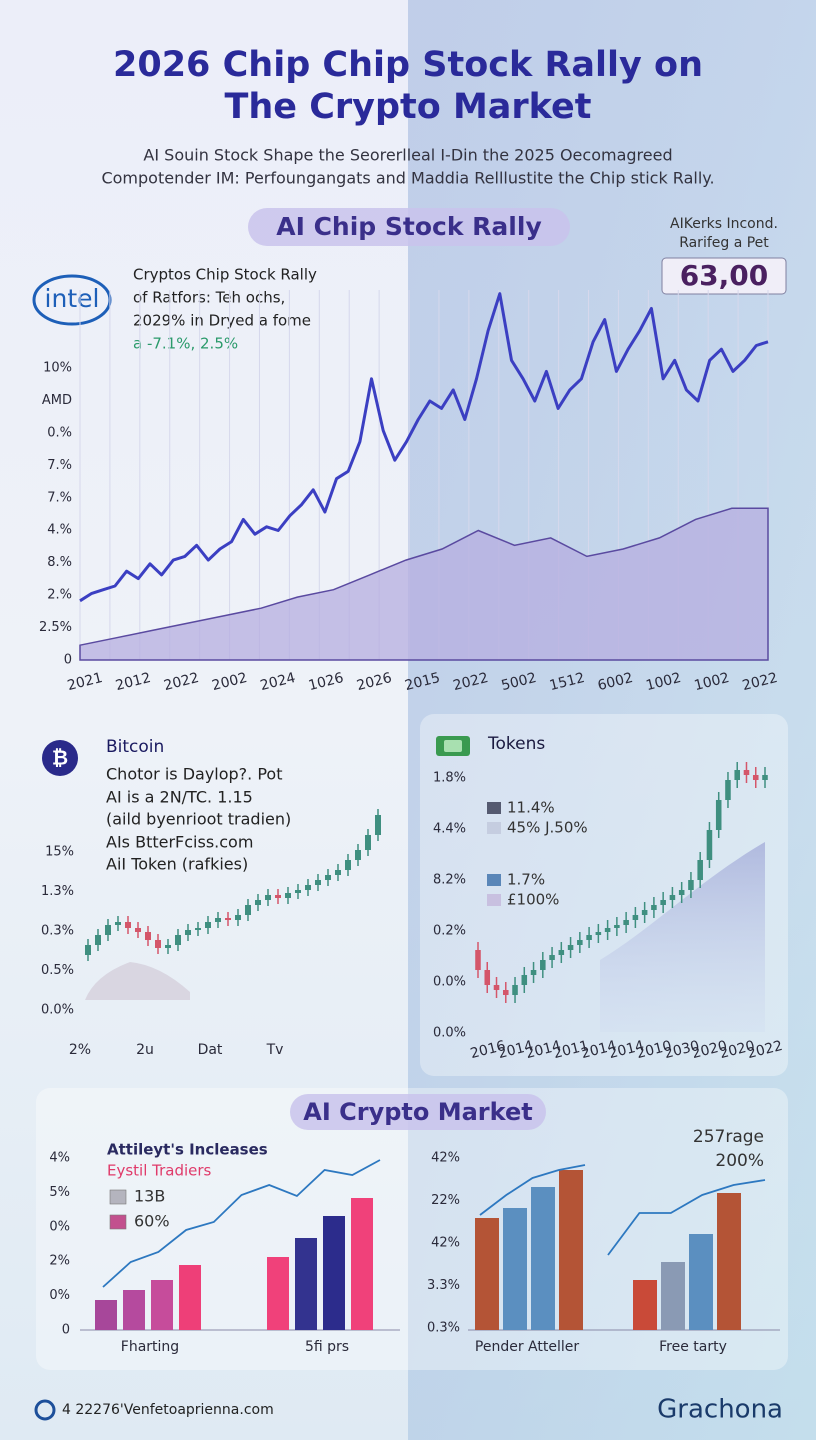 The image size is (816, 1440). Describe the element at coordinates (135, 747) in the screenshot. I see `card-title: Bitcoin` at that location.